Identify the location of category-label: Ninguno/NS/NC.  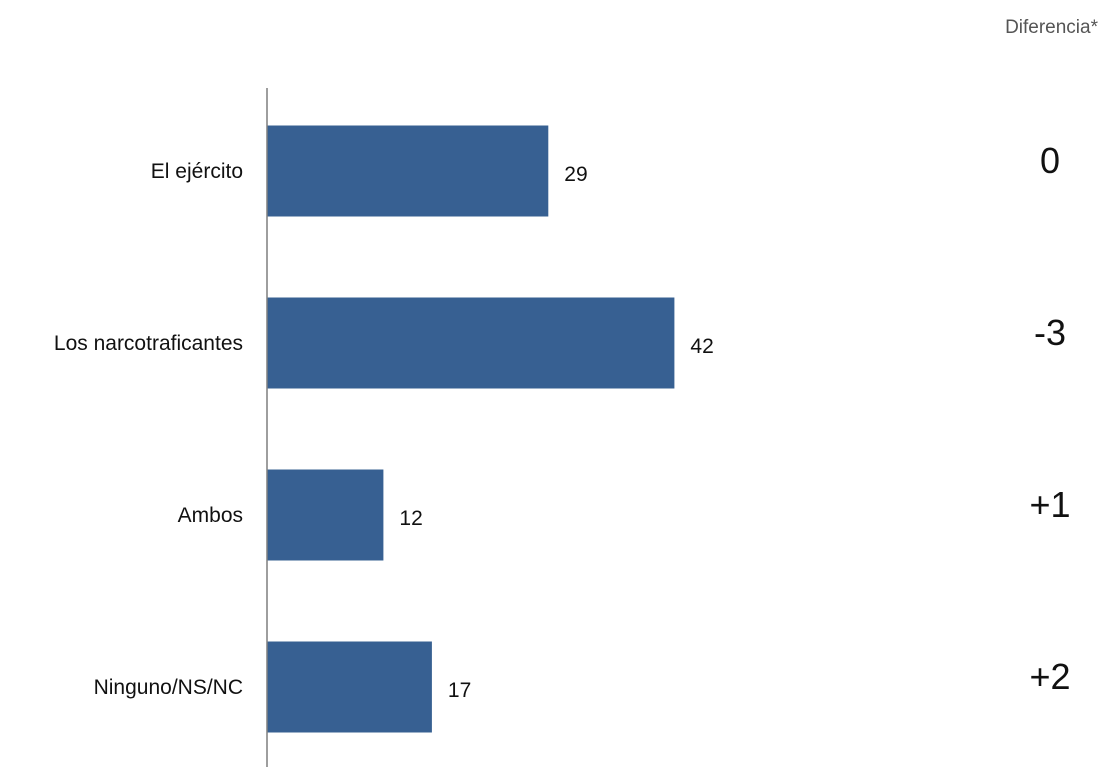
(168, 687).